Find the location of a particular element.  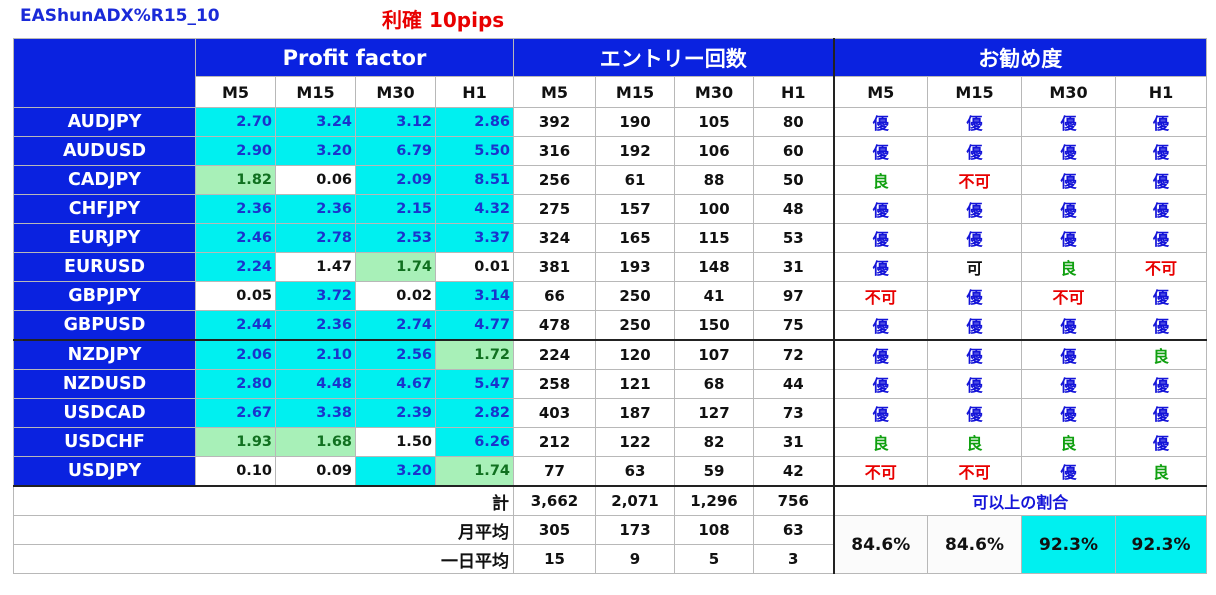

entry-count-cell: 256 is located at coordinates (554, 180).